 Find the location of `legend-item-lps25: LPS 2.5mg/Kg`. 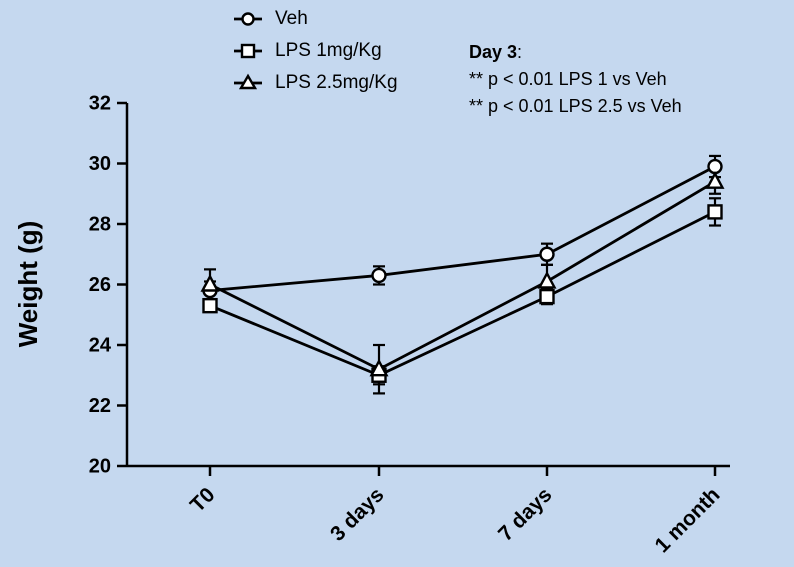

legend-item-lps25: LPS 2.5mg/Kg is located at coordinates (316, 82).